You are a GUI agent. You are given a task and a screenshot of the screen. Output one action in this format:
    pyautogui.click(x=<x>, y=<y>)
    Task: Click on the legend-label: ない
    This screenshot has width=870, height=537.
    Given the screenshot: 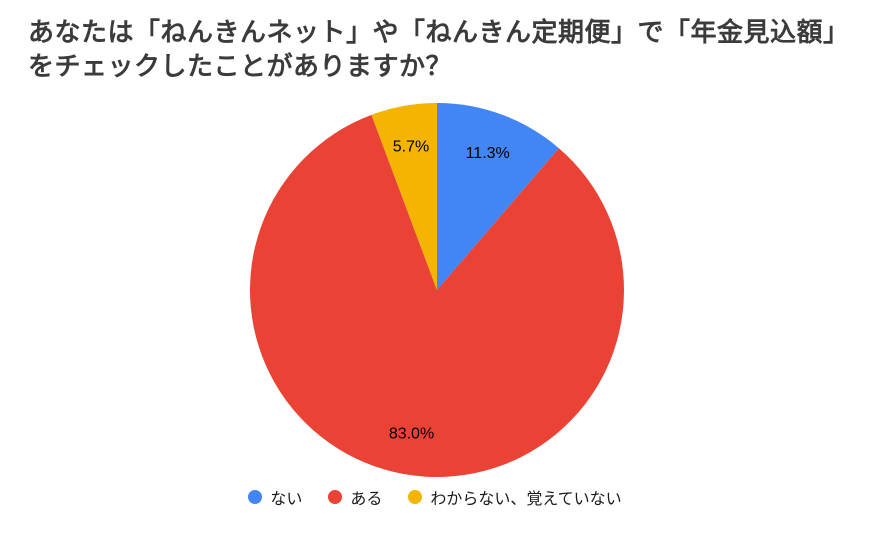 What is the action you would take?
    pyautogui.click(x=286, y=499)
    